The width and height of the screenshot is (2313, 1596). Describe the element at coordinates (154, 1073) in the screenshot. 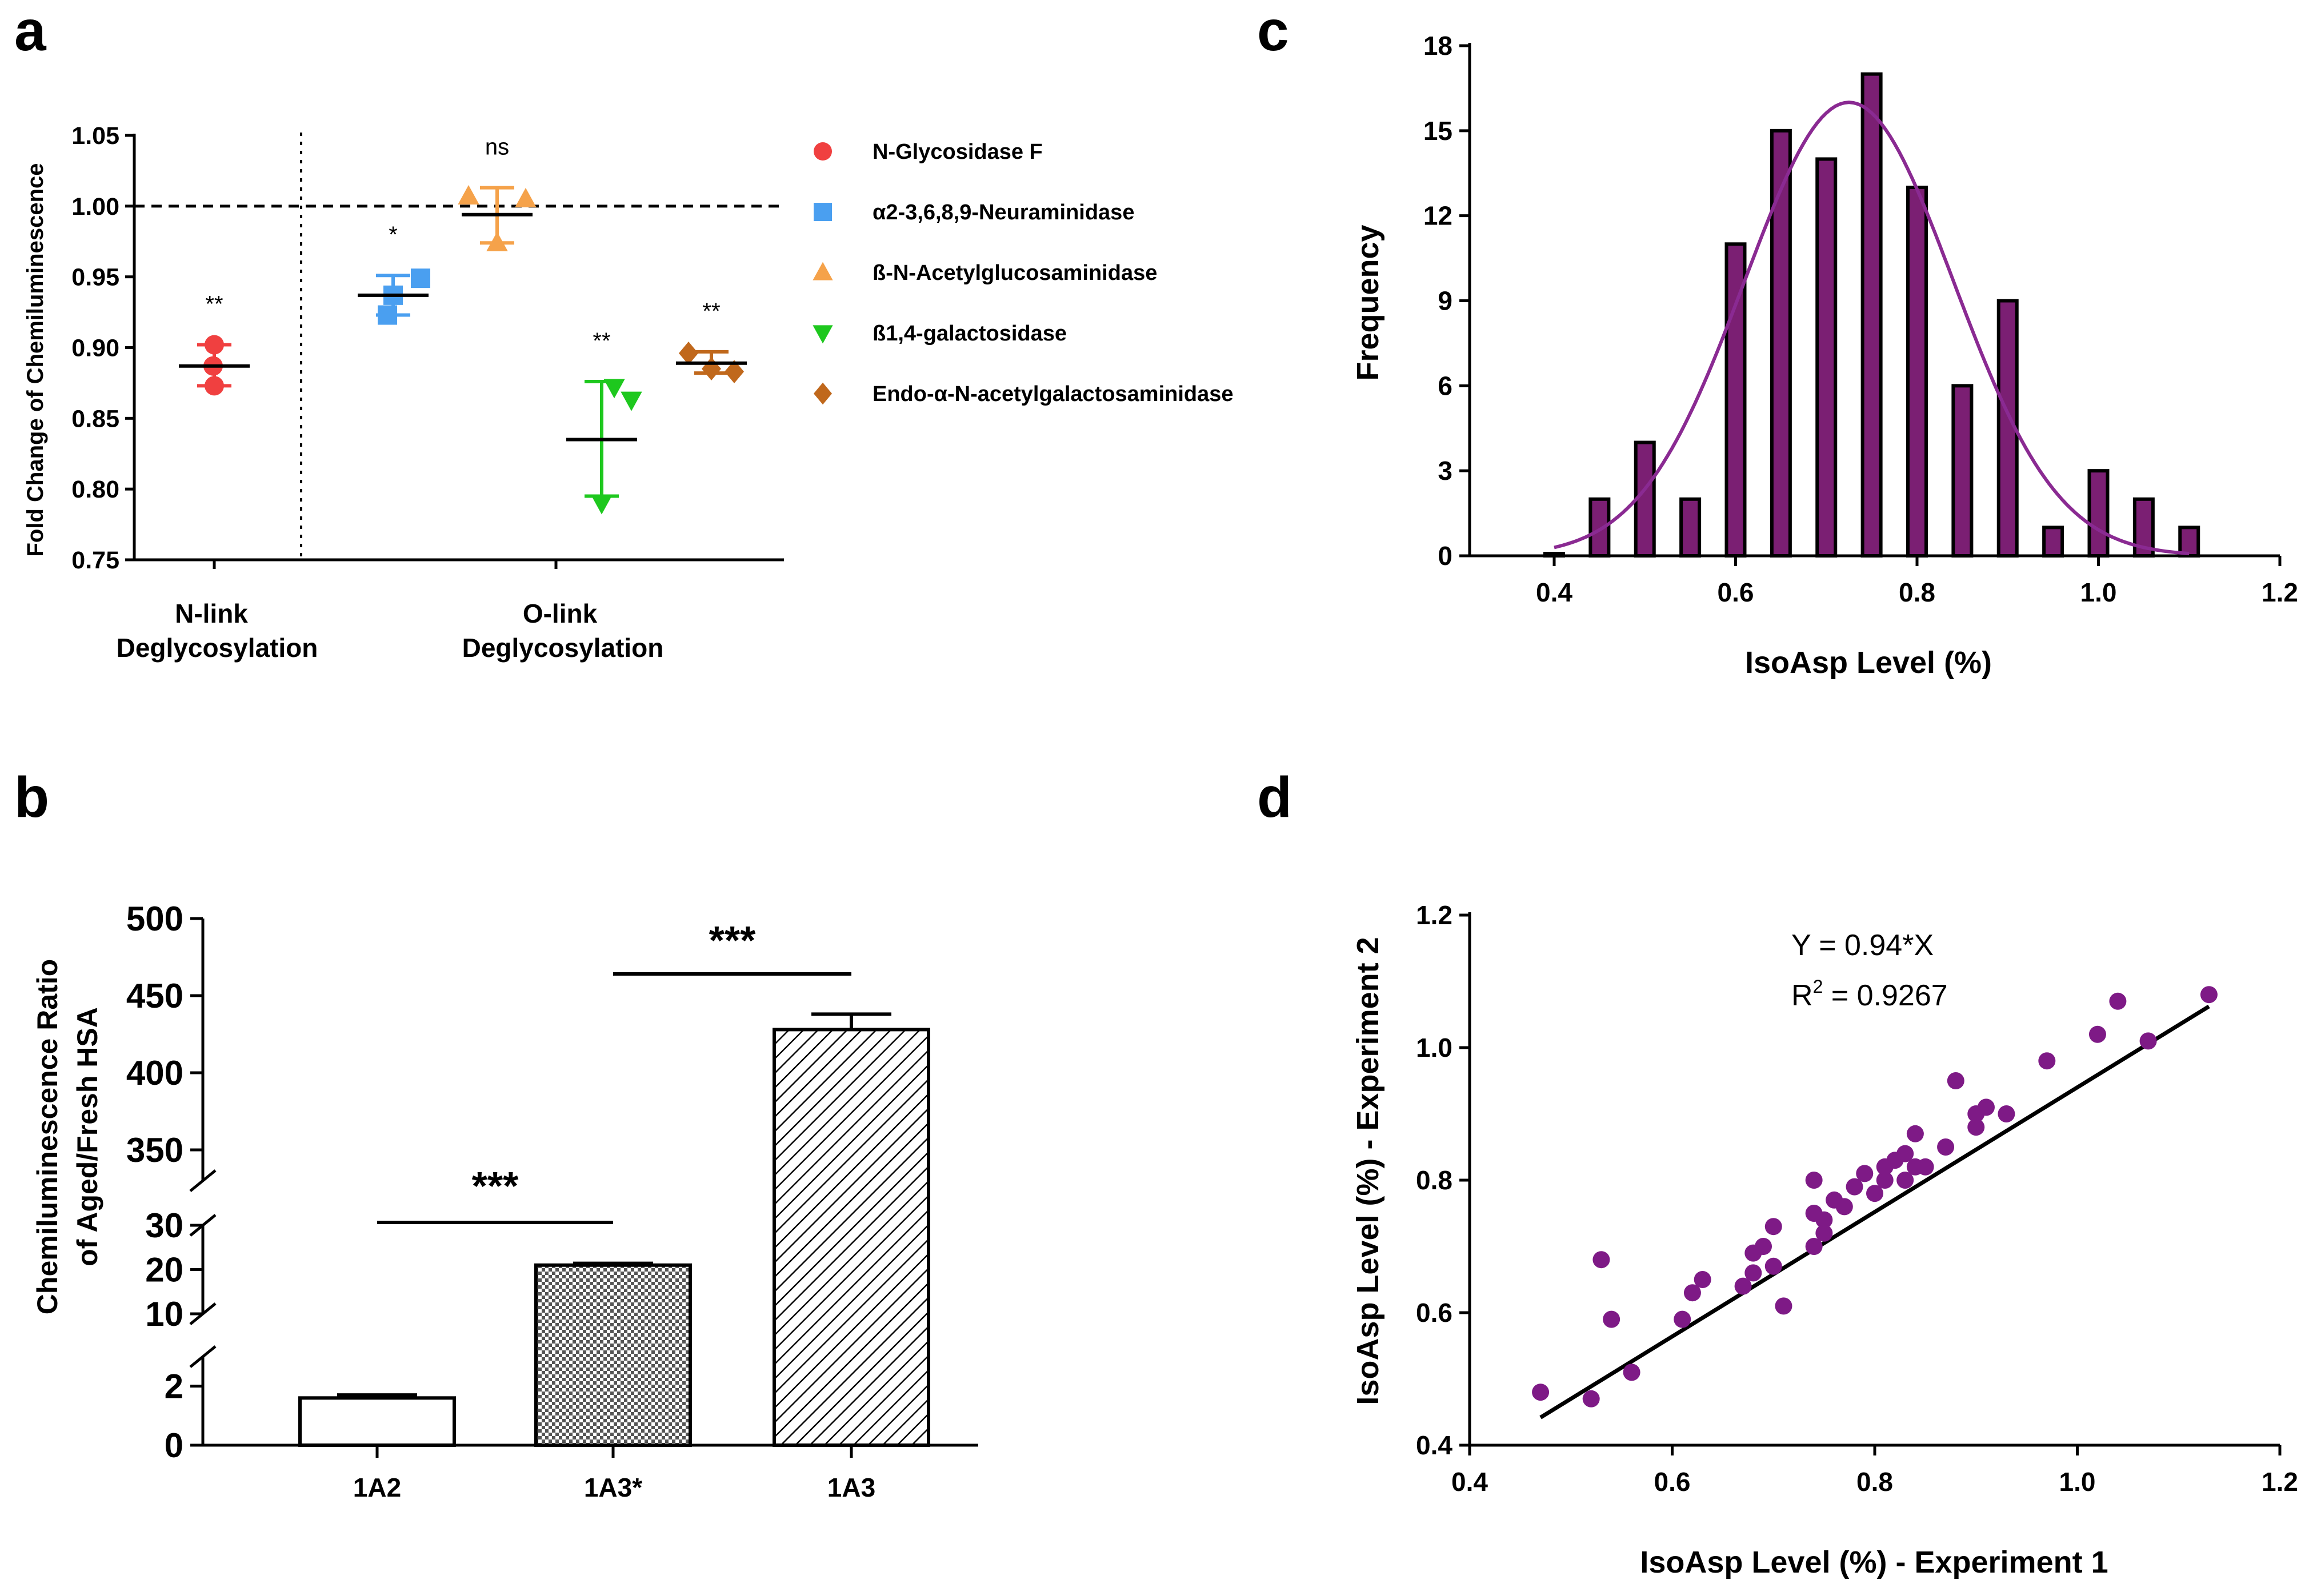

I see `b-ytick-label: 400` at that location.